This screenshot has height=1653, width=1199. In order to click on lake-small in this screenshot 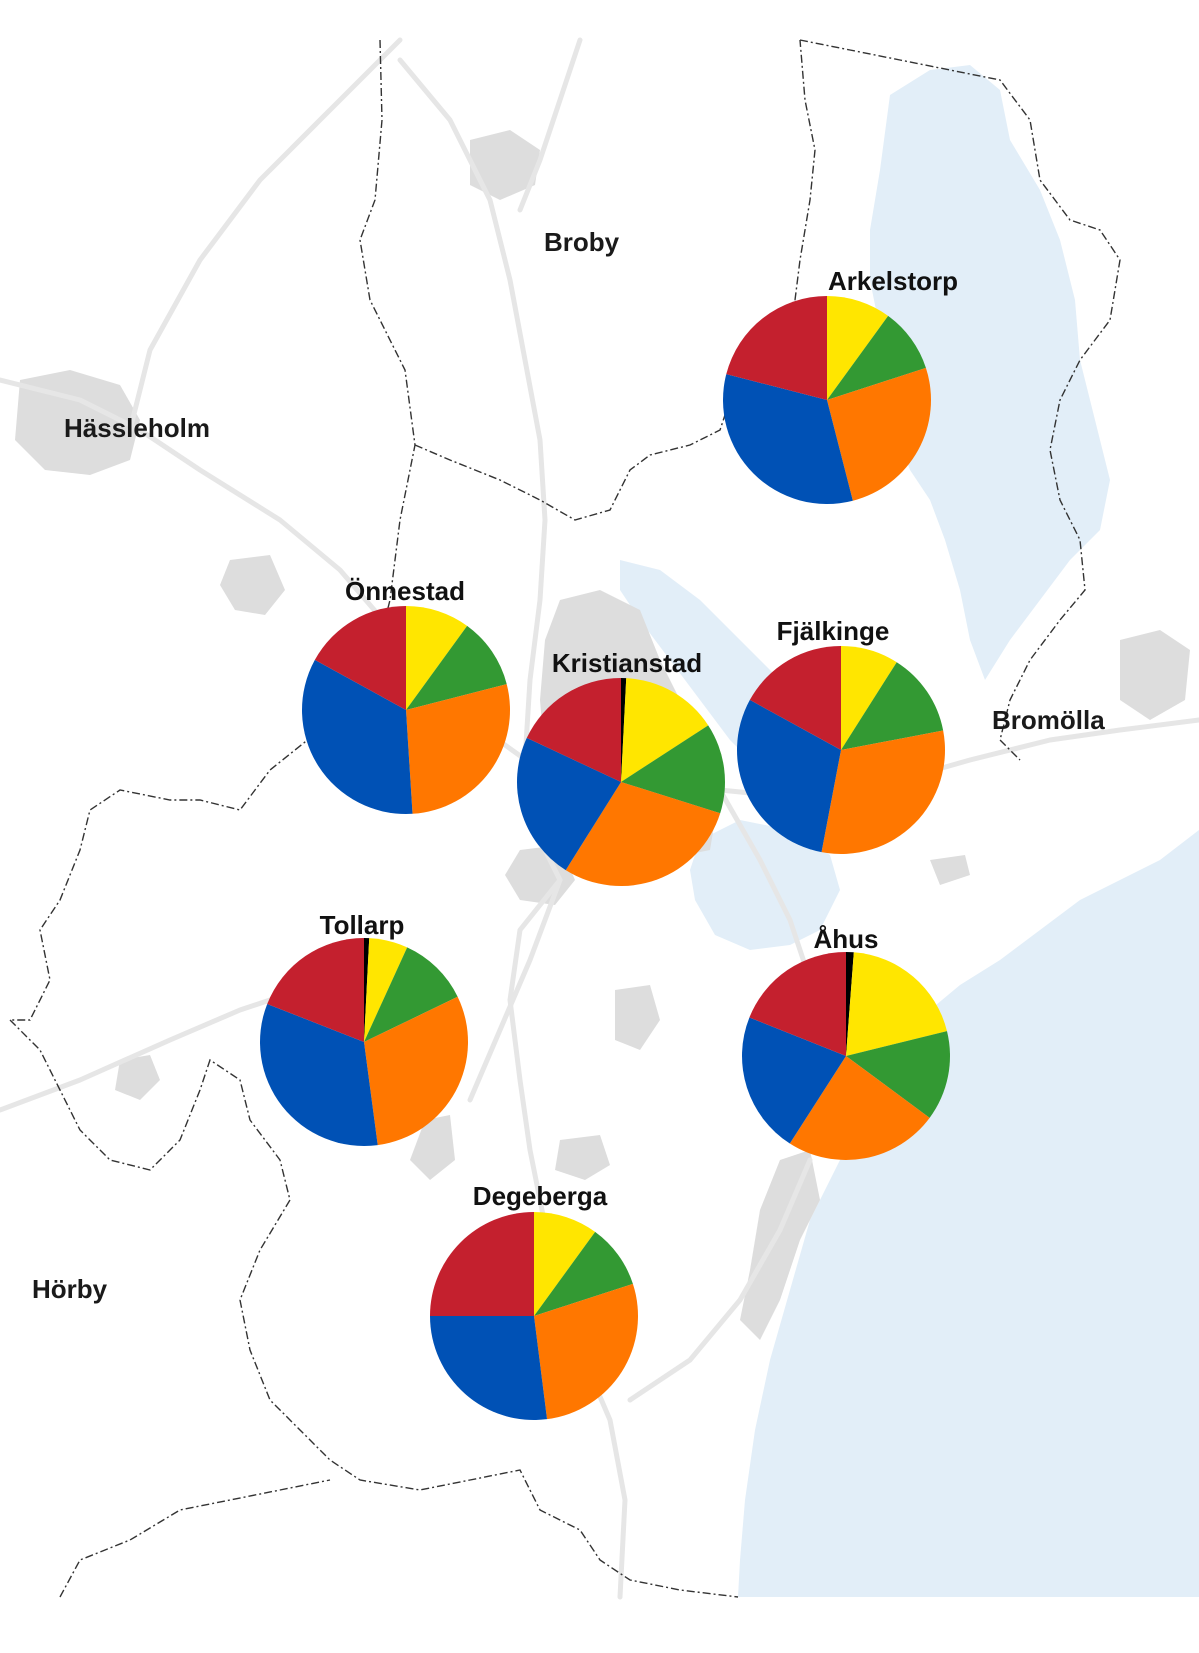, I will do `click(1032, 480)`.